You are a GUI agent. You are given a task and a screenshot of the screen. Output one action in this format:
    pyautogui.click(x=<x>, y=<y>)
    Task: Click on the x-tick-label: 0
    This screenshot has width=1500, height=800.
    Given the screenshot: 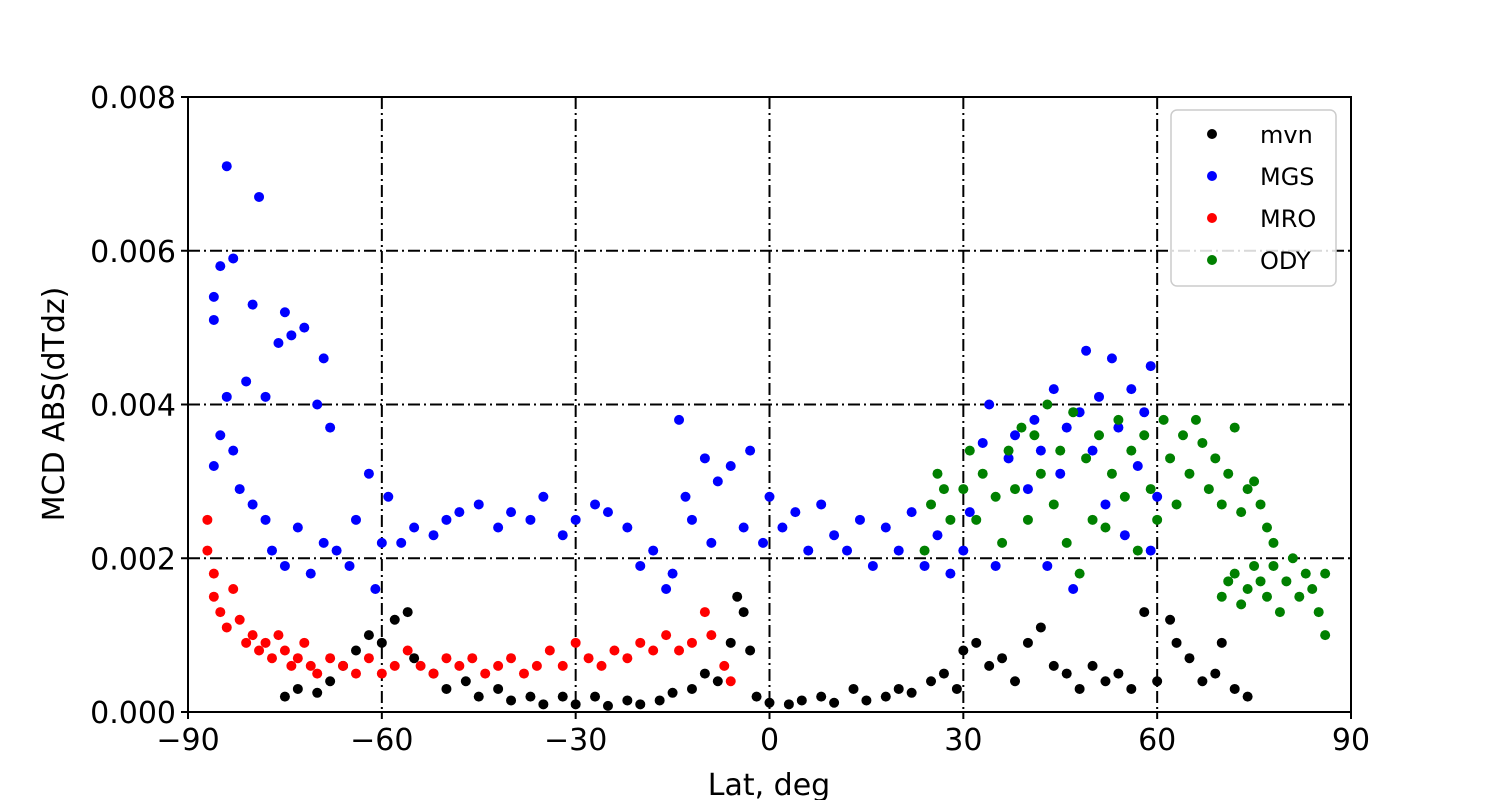 What is the action you would take?
    pyautogui.click(x=769, y=740)
    